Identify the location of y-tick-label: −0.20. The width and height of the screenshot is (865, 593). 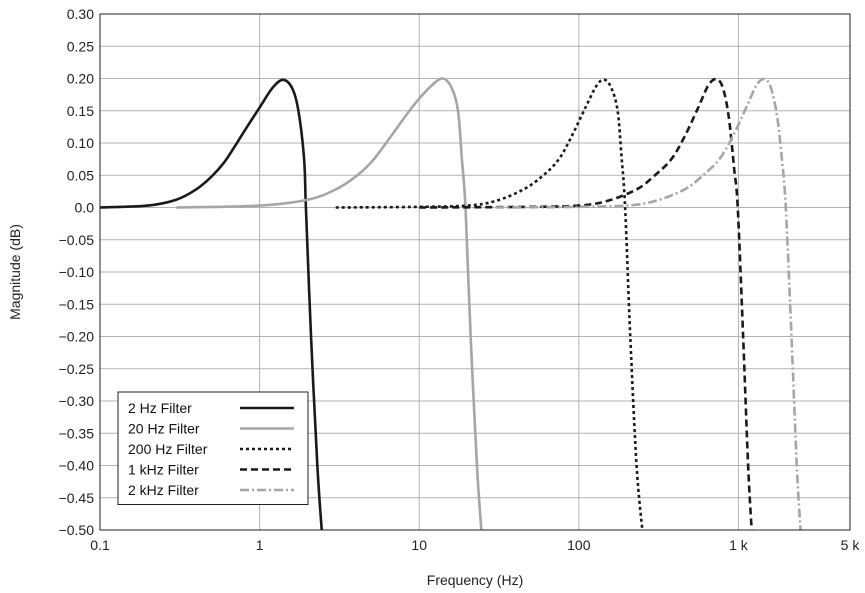
(77, 337).